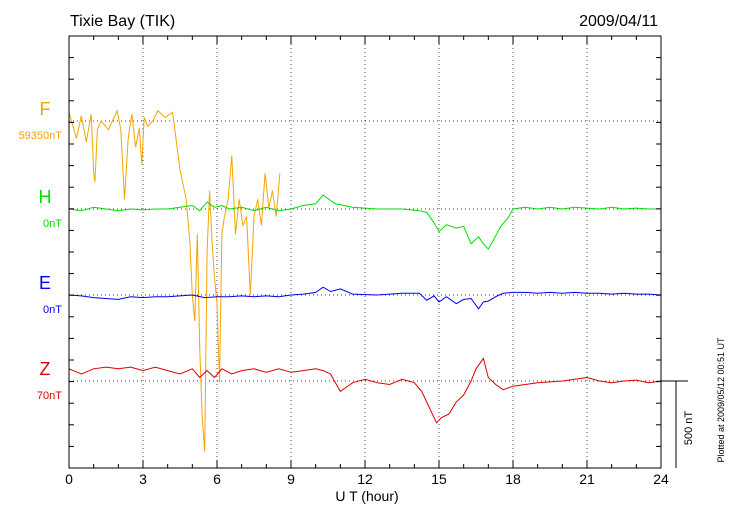  Describe the element at coordinates (366, 496) in the screenshot. I see `x-axis-label: U T (hour)` at that location.